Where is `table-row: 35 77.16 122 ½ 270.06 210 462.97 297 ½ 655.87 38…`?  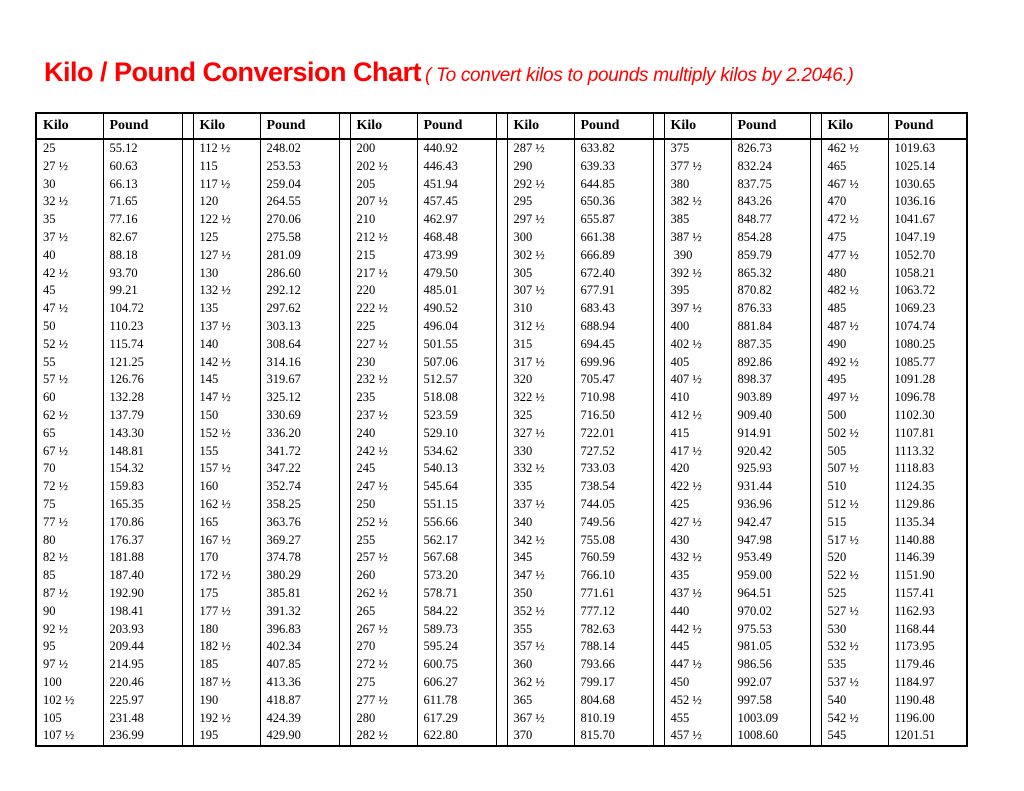
table-row: 35 77.16 122 ½ 270.06 210 462.97 297 ½ 655.87 38… is located at coordinates (501, 220).